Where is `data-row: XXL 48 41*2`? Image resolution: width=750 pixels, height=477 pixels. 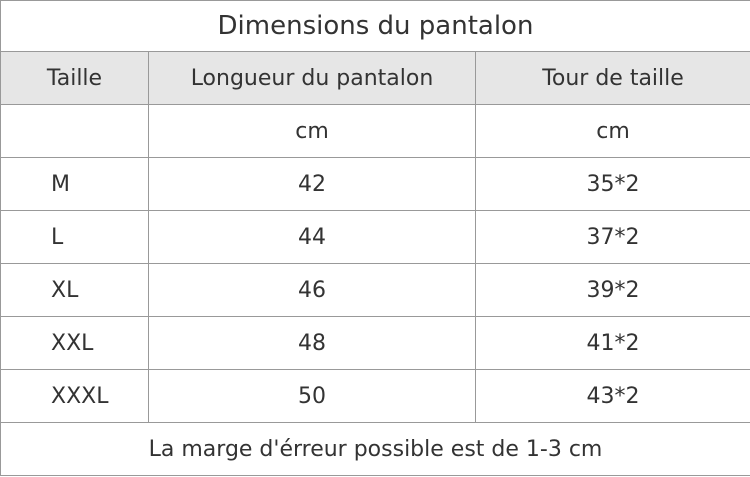
data-row: XXL 48 41*2 is located at coordinates (375, 343).